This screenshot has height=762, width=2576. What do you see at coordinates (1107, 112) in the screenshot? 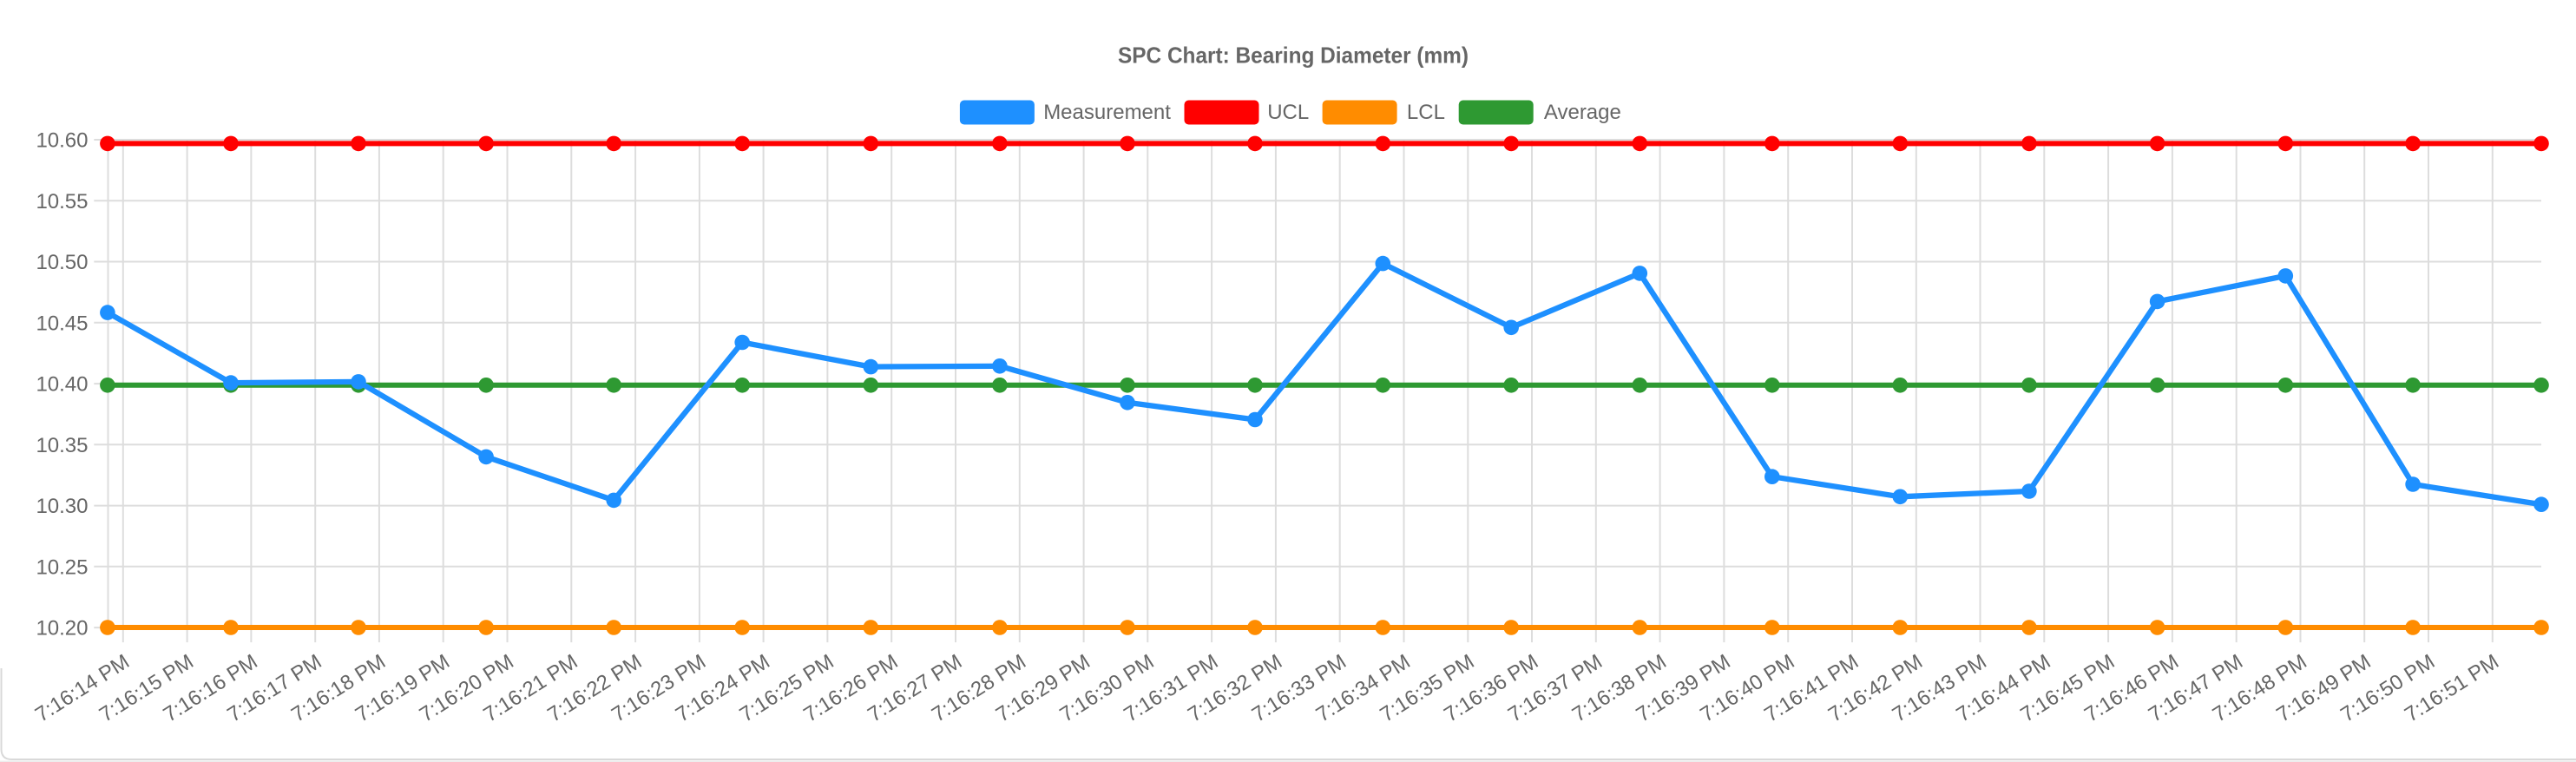
I see `svg-text: Measurement` at bounding box center [1107, 112].